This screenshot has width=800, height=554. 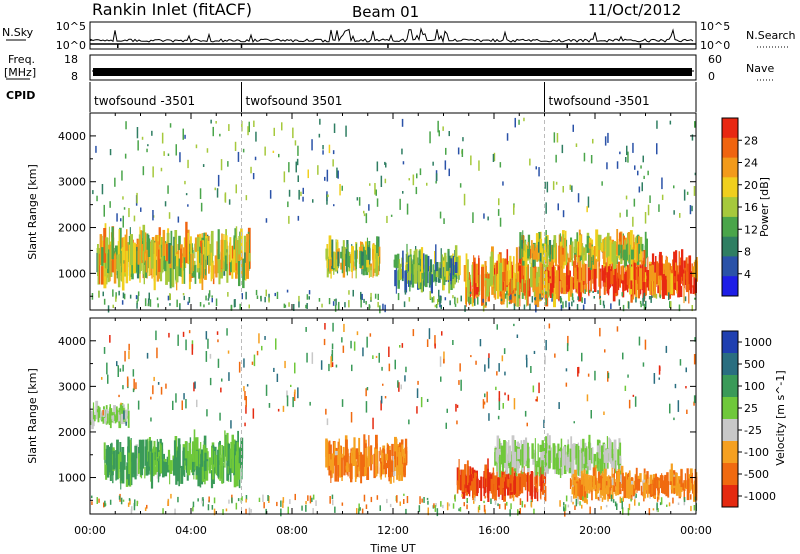 What do you see at coordinates (760, 496) in the screenshot?
I see `colorbar-tick-label: -1000` at bounding box center [760, 496].